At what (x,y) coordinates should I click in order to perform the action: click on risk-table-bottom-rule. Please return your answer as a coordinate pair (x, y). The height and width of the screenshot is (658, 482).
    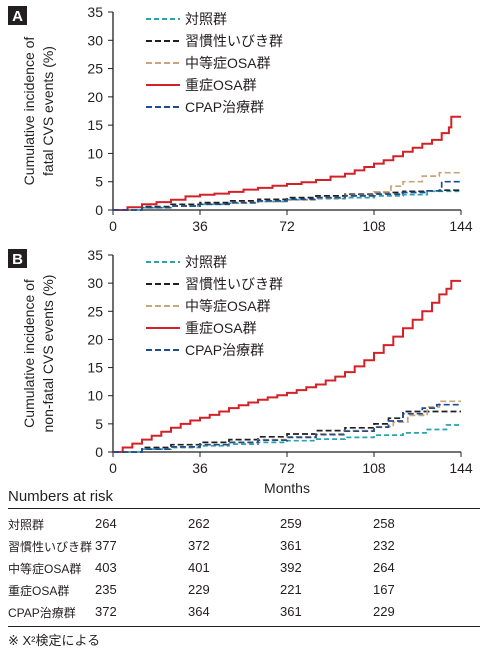
    Looking at the image, I should click on (244, 626).